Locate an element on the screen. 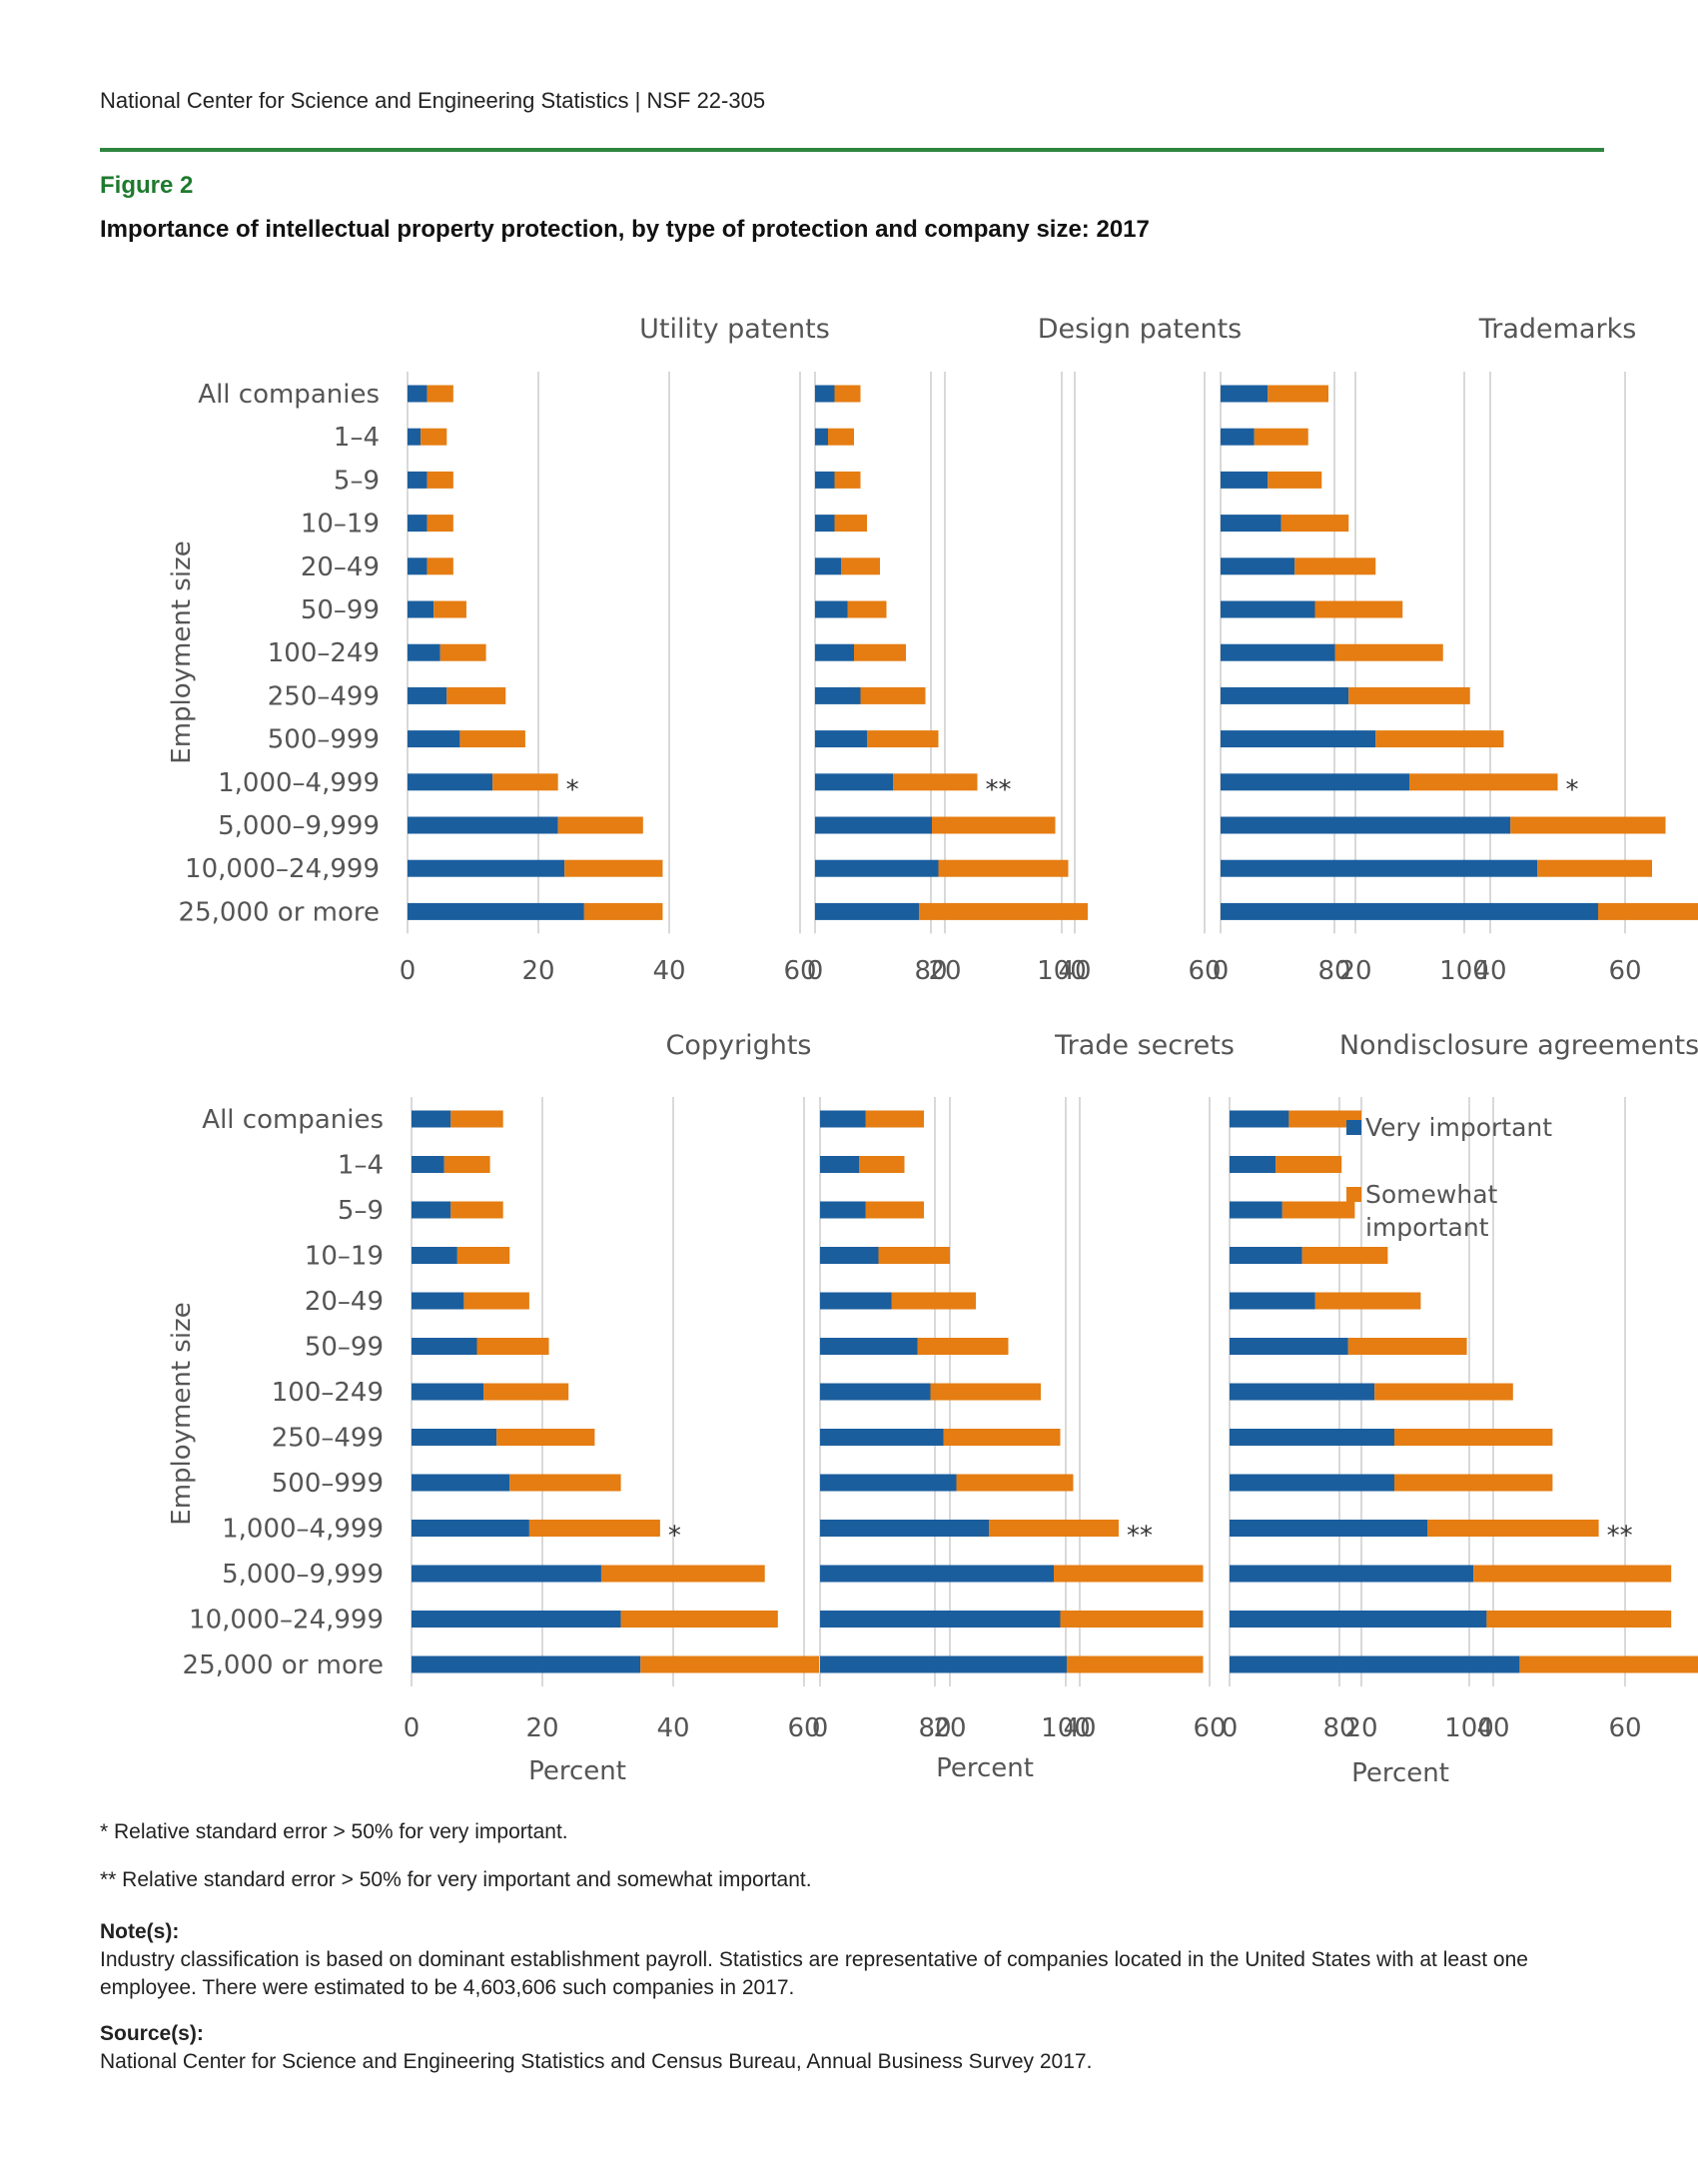 The image size is (1698, 2184). category-label: All companies is located at coordinates (293, 1120).